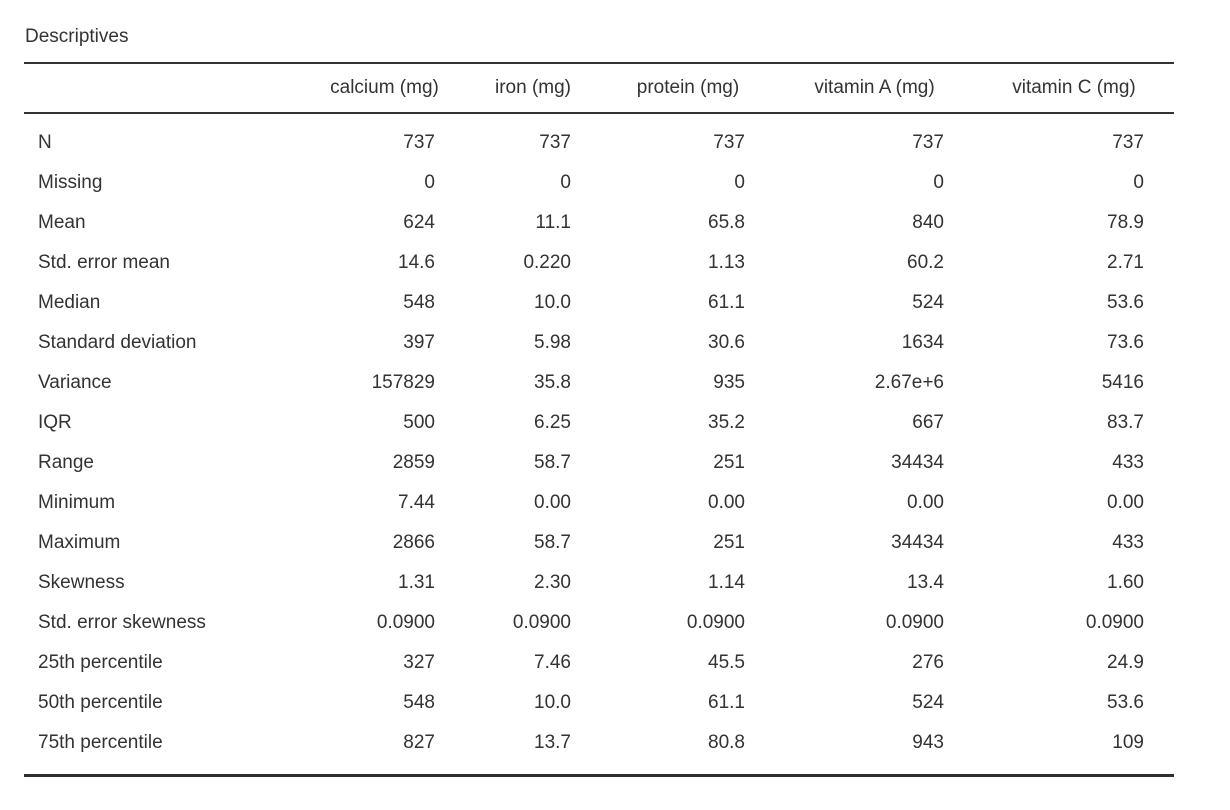 This screenshot has height=810, width=1230. Describe the element at coordinates (1128, 742) in the screenshot. I see `cell: 109` at that location.